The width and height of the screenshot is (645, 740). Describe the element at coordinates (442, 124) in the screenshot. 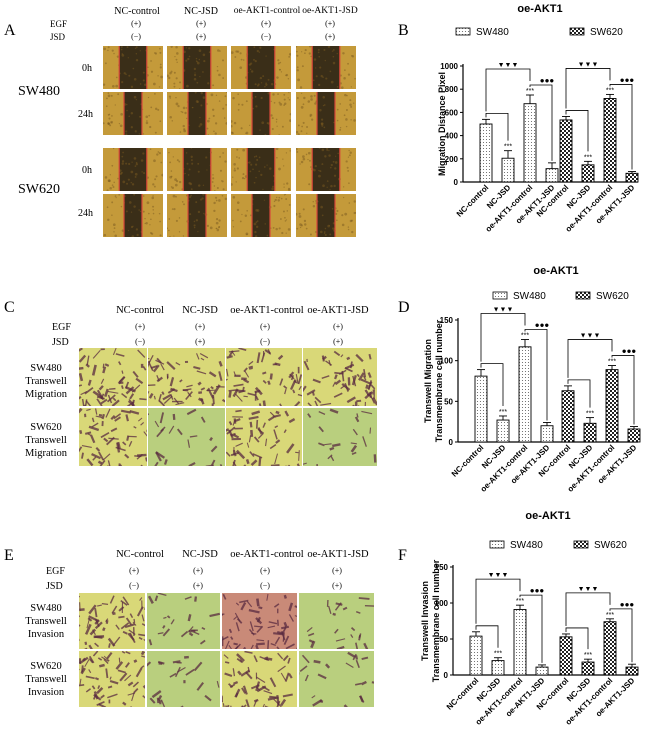

I see `y-axis-label: Migration Distance Pixel` at that location.